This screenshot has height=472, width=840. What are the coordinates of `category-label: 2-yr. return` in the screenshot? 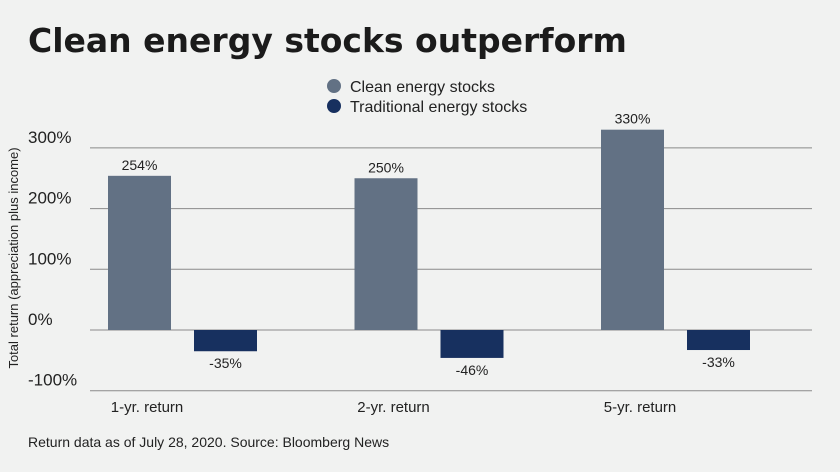 It's located at (393, 407).